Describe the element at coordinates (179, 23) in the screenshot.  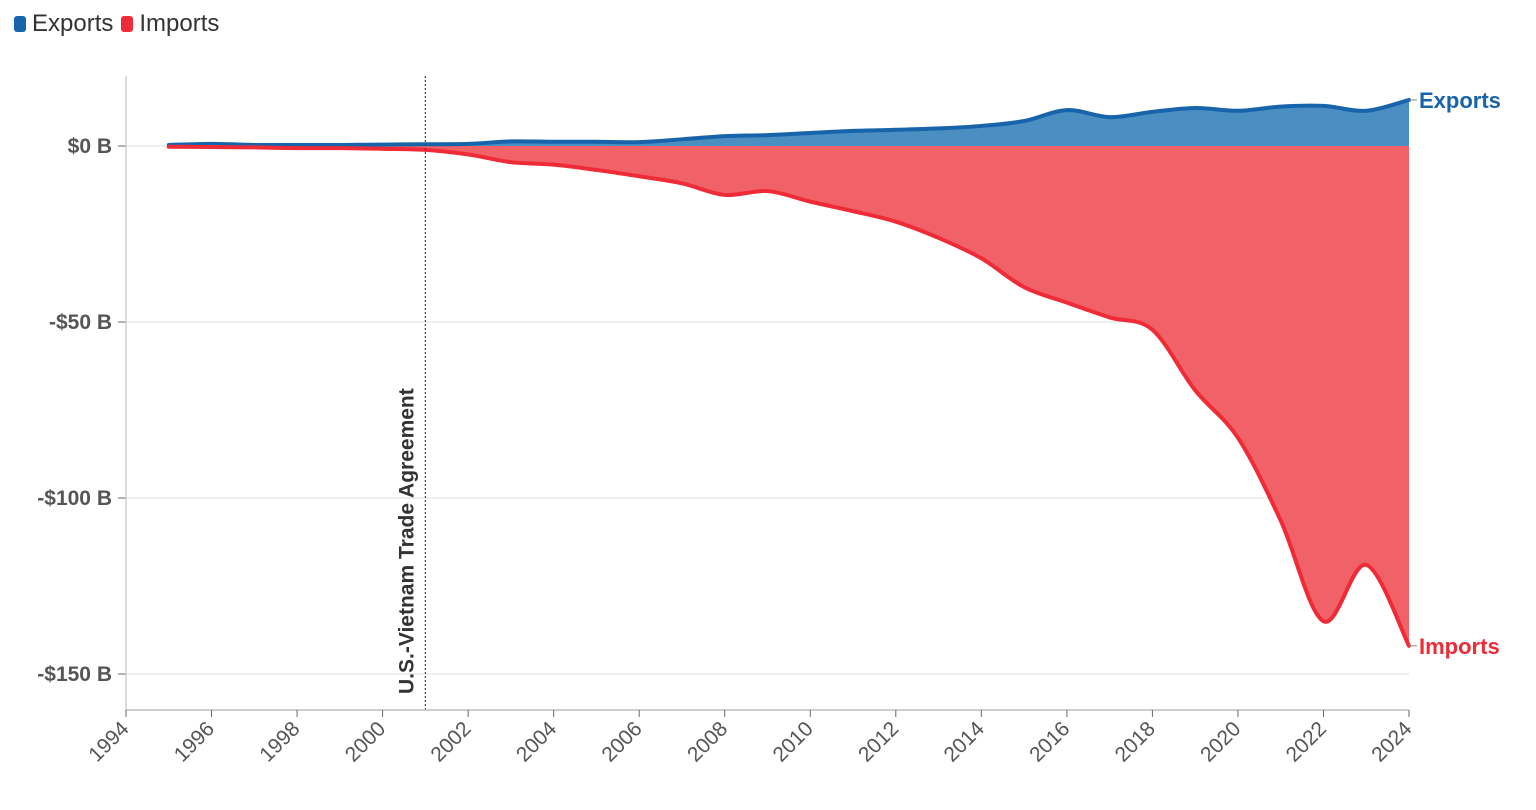
I see `legend-imports-label: Imports` at that location.